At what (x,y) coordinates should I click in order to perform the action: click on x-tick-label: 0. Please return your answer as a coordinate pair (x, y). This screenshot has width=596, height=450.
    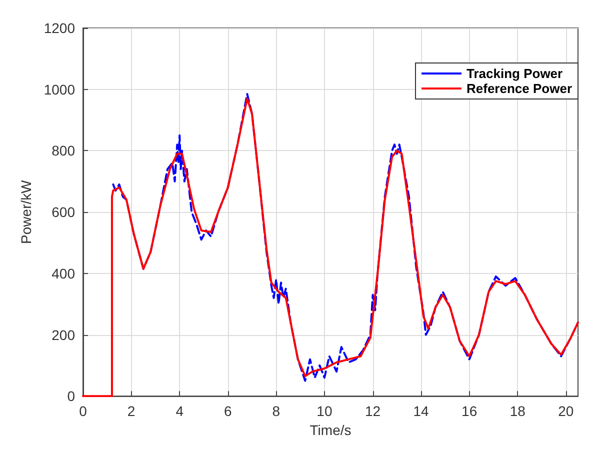
    Looking at the image, I should click on (83, 411).